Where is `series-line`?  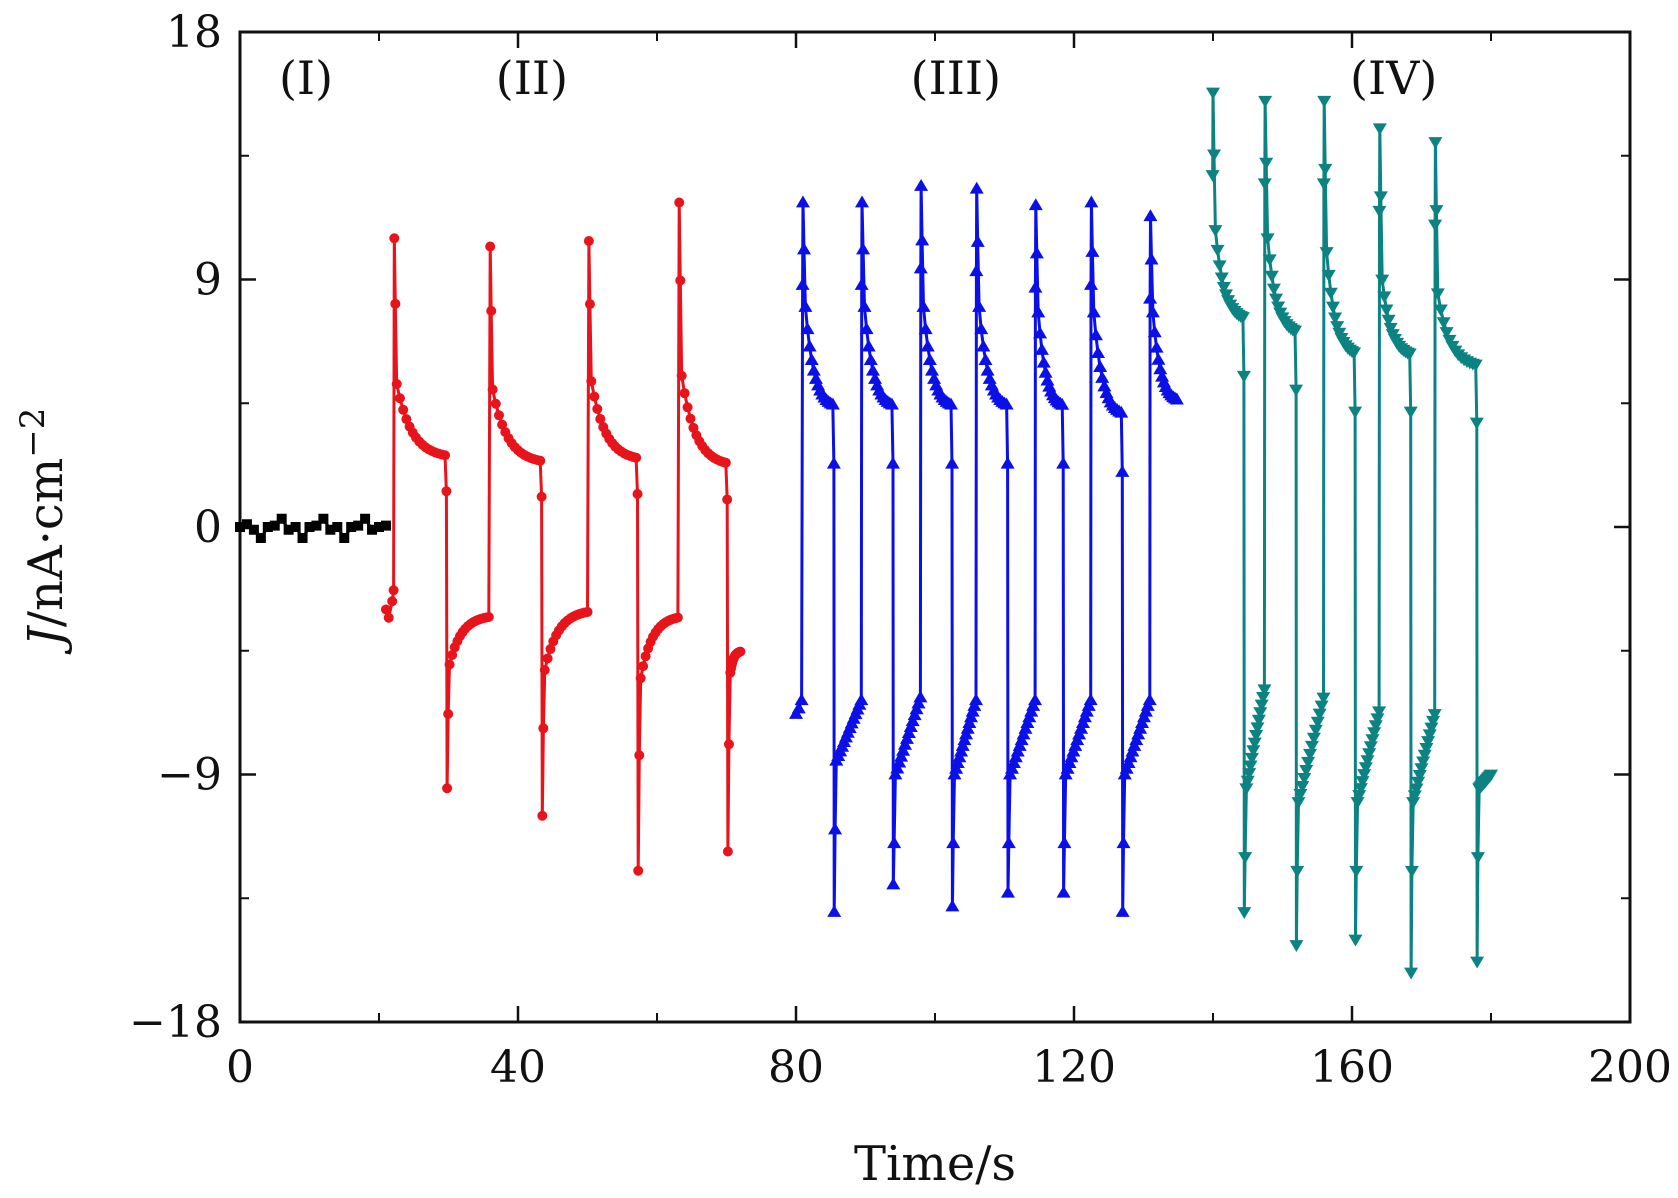
series-line is located at coordinates (563, 537).